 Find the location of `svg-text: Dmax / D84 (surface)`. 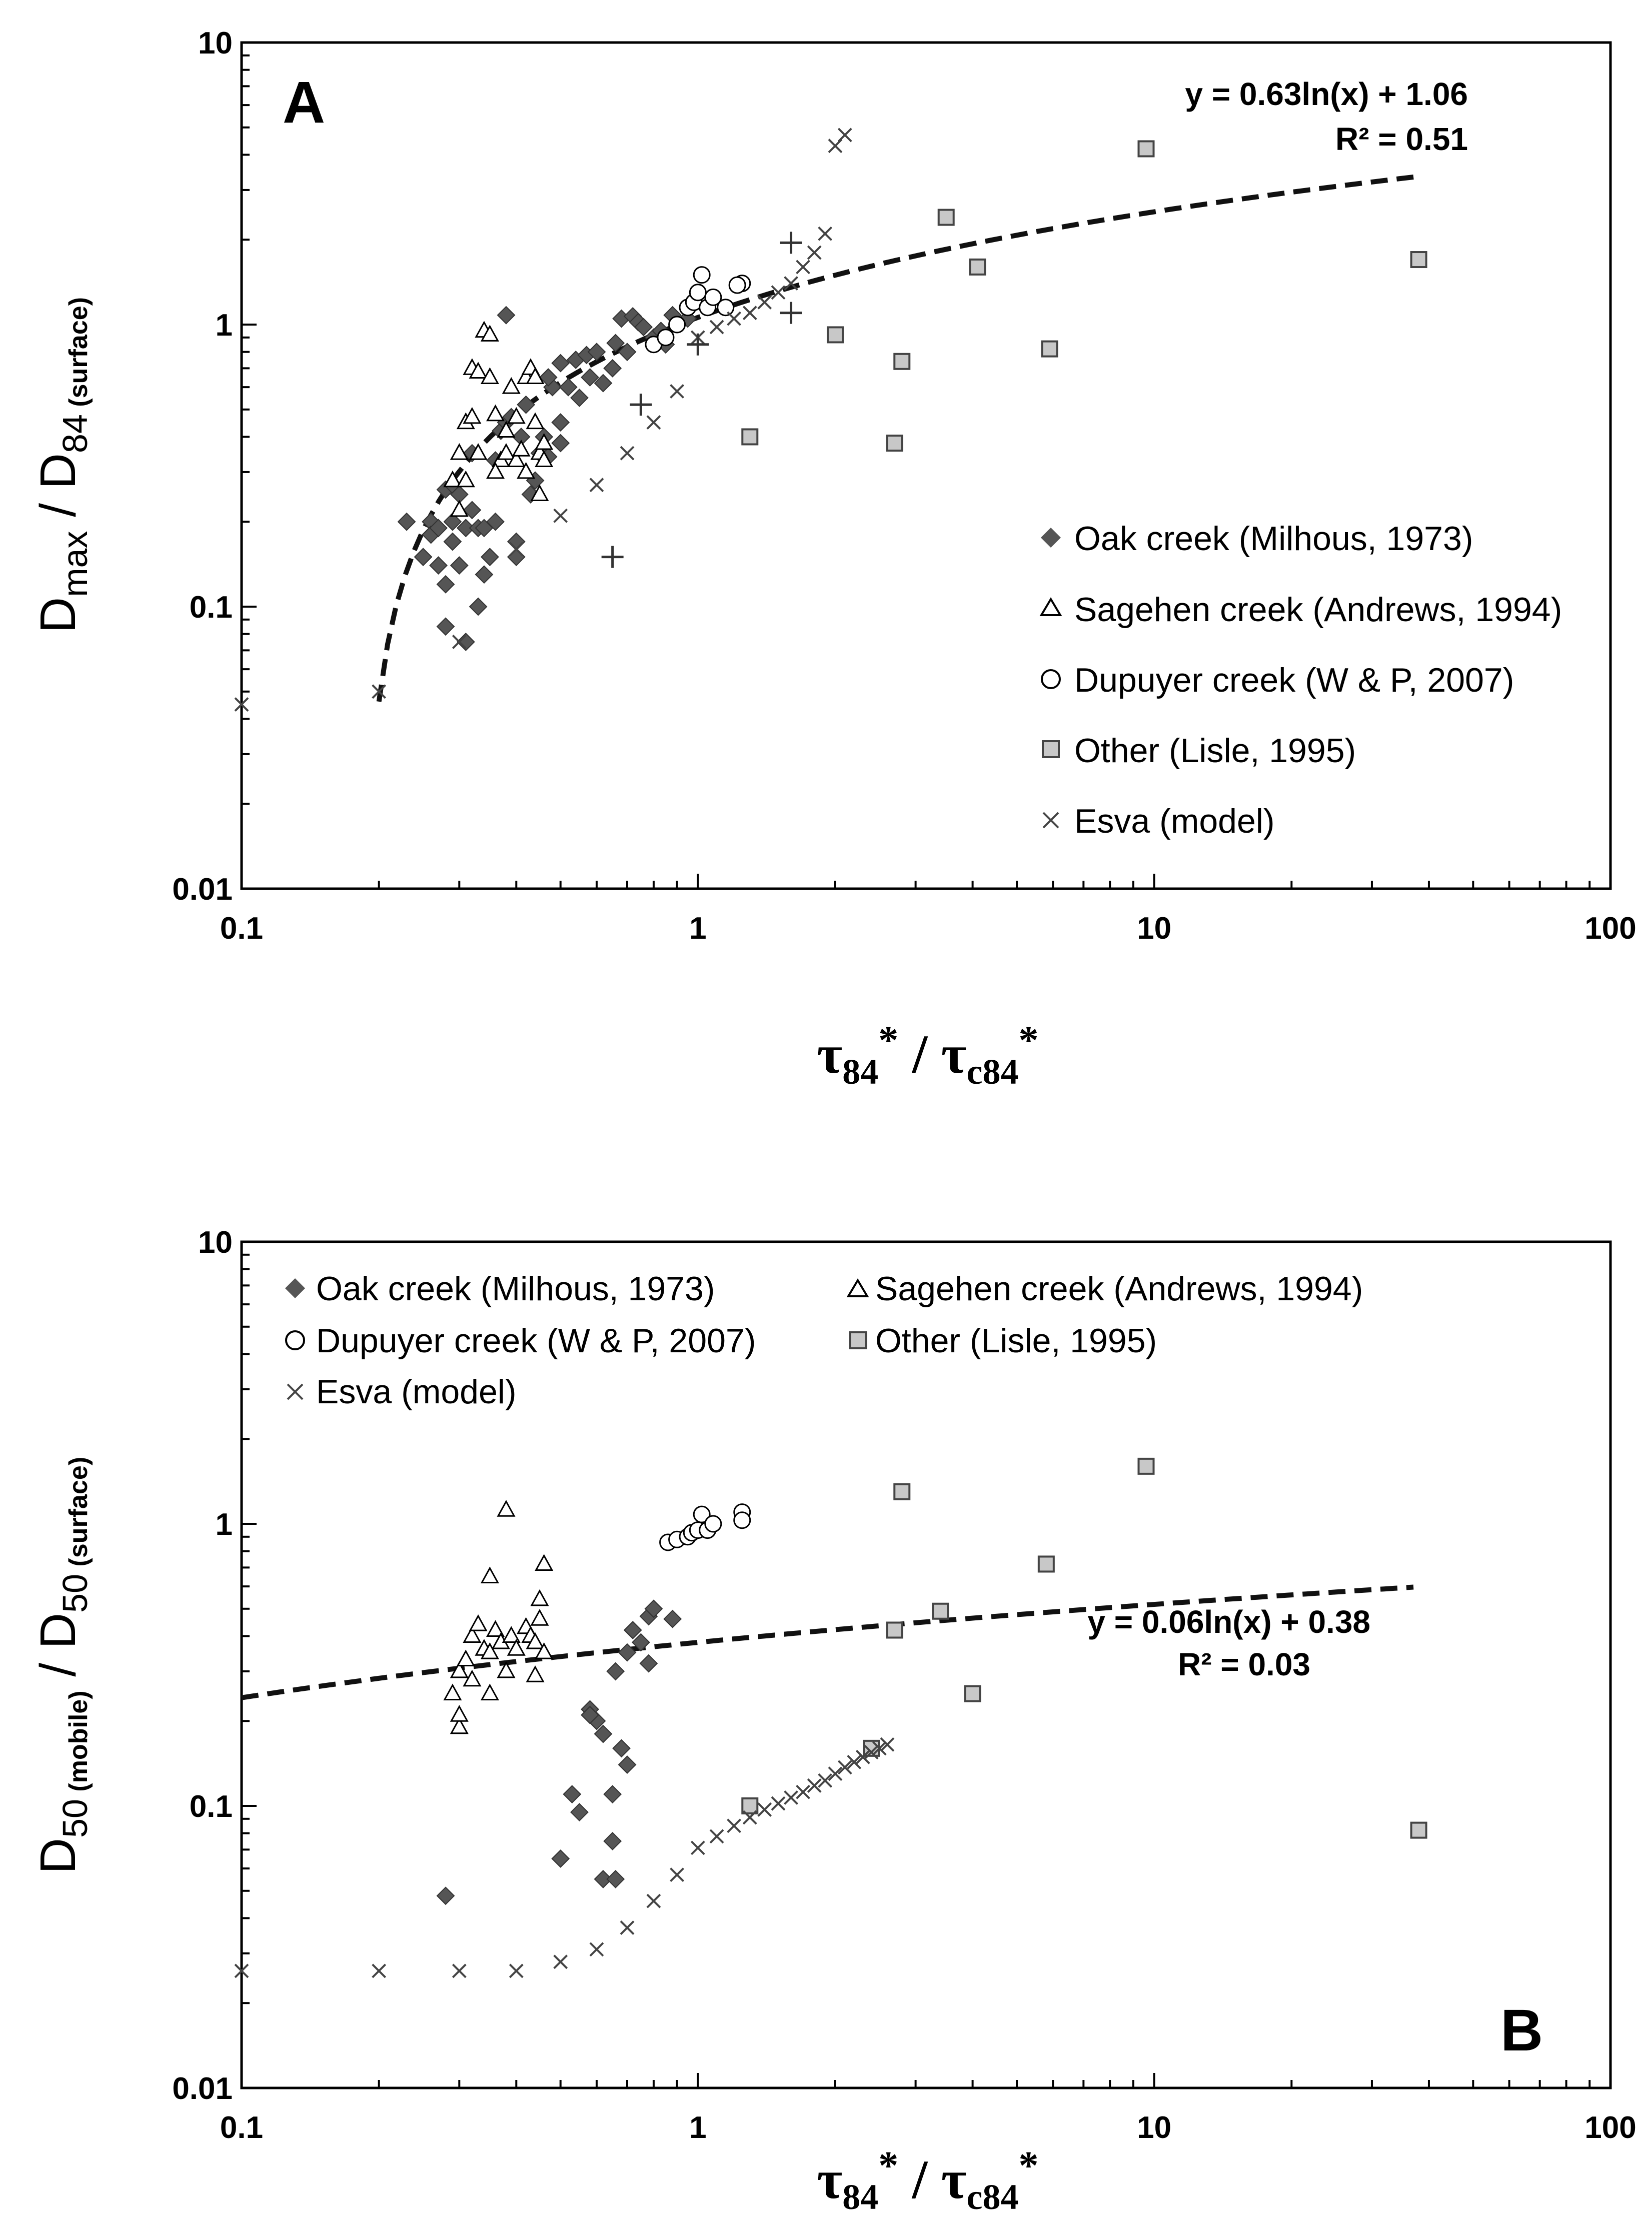

svg-text: Dmax / D84 (surface) is located at coordinates (62, 465).